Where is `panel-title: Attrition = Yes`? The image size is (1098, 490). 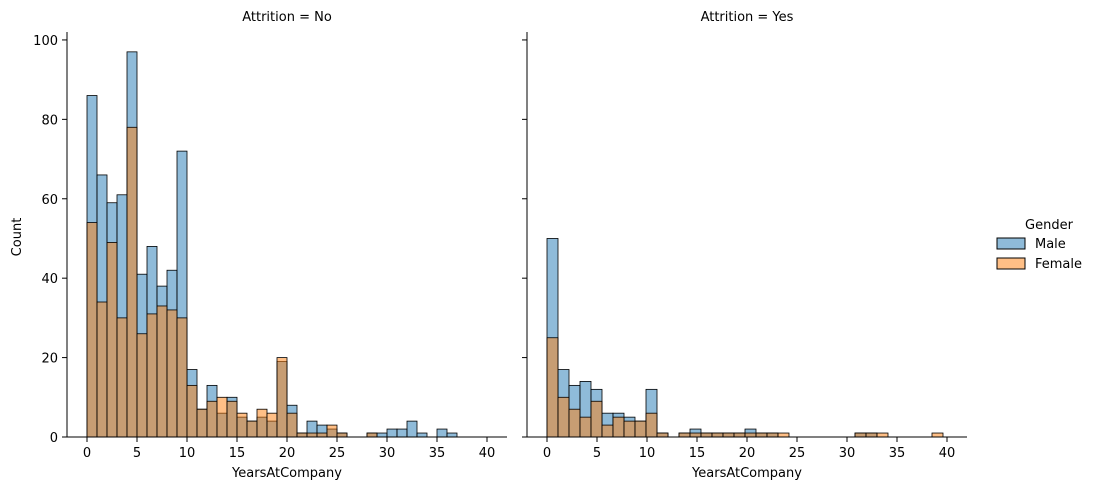 panel-title: Attrition = Yes is located at coordinates (747, 17).